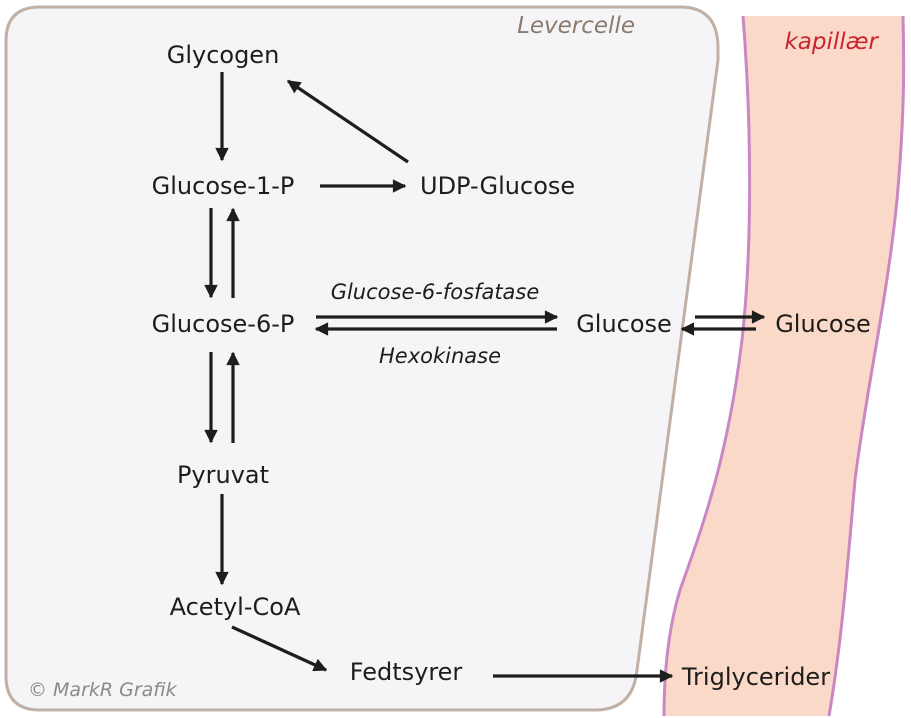  I want to click on node-glycogen: Glycogen, so click(223, 55).